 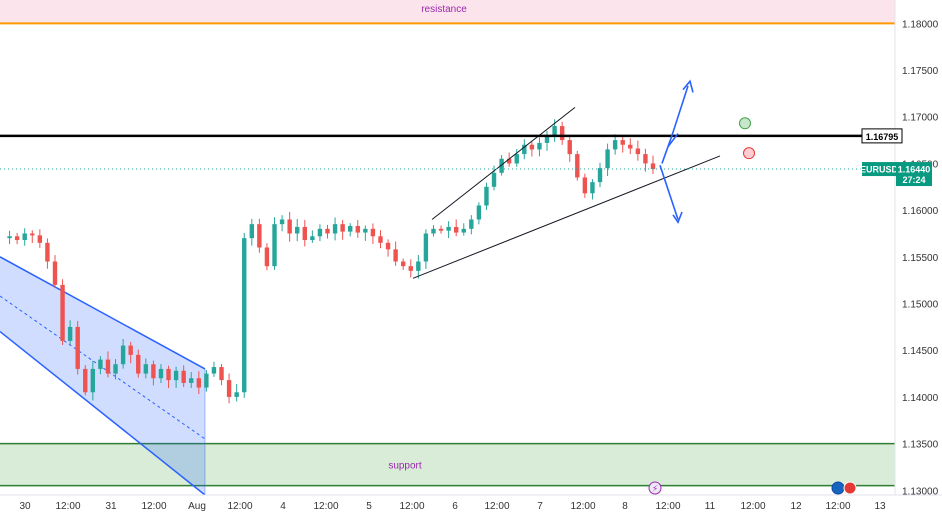 What do you see at coordinates (882, 136) in the screenshot?
I see `key-level-badge` at bounding box center [882, 136].